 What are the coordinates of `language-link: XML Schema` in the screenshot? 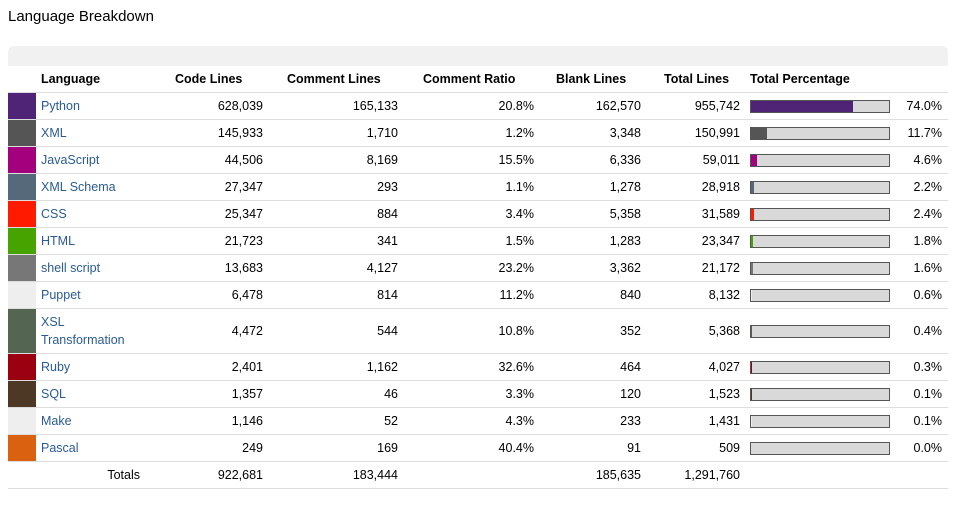 It's located at (78, 187).